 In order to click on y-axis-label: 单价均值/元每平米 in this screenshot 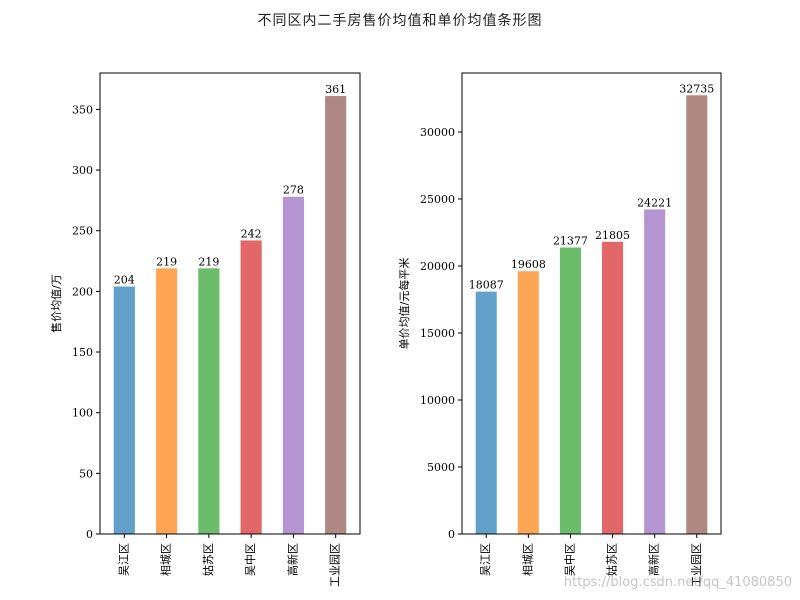, I will do `click(404, 304)`.